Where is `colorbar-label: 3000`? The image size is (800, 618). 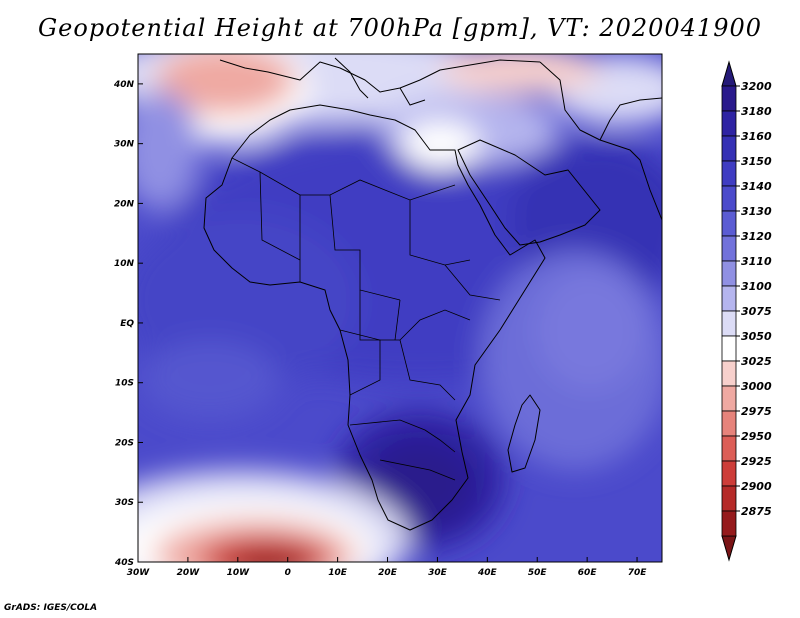 colorbar-label: 3000 is located at coordinates (756, 386).